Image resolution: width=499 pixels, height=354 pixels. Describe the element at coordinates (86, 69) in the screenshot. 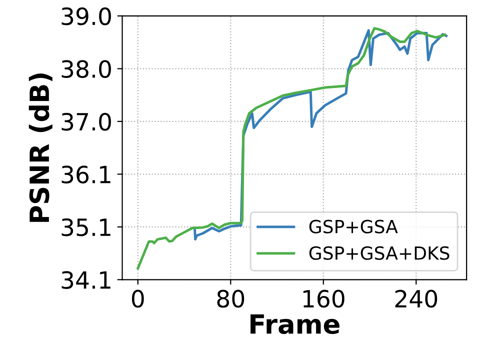

I see `y-tick-label: 38.0` at that location.